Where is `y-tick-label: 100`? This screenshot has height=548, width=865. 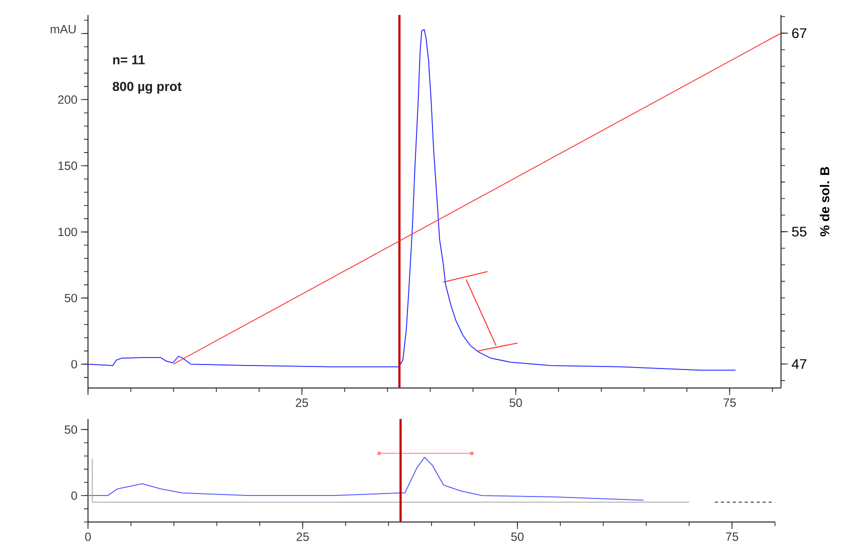 y-tick-label: 100 is located at coordinates (68, 232).